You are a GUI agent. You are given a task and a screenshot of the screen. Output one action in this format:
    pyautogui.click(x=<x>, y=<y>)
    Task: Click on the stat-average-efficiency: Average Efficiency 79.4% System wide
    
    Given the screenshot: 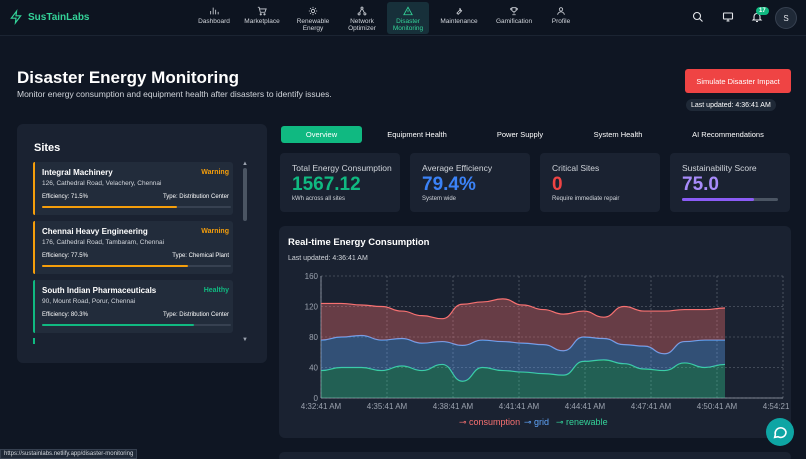 What is the action you would take?
    pyautogui.click(x=470, y=182)
    